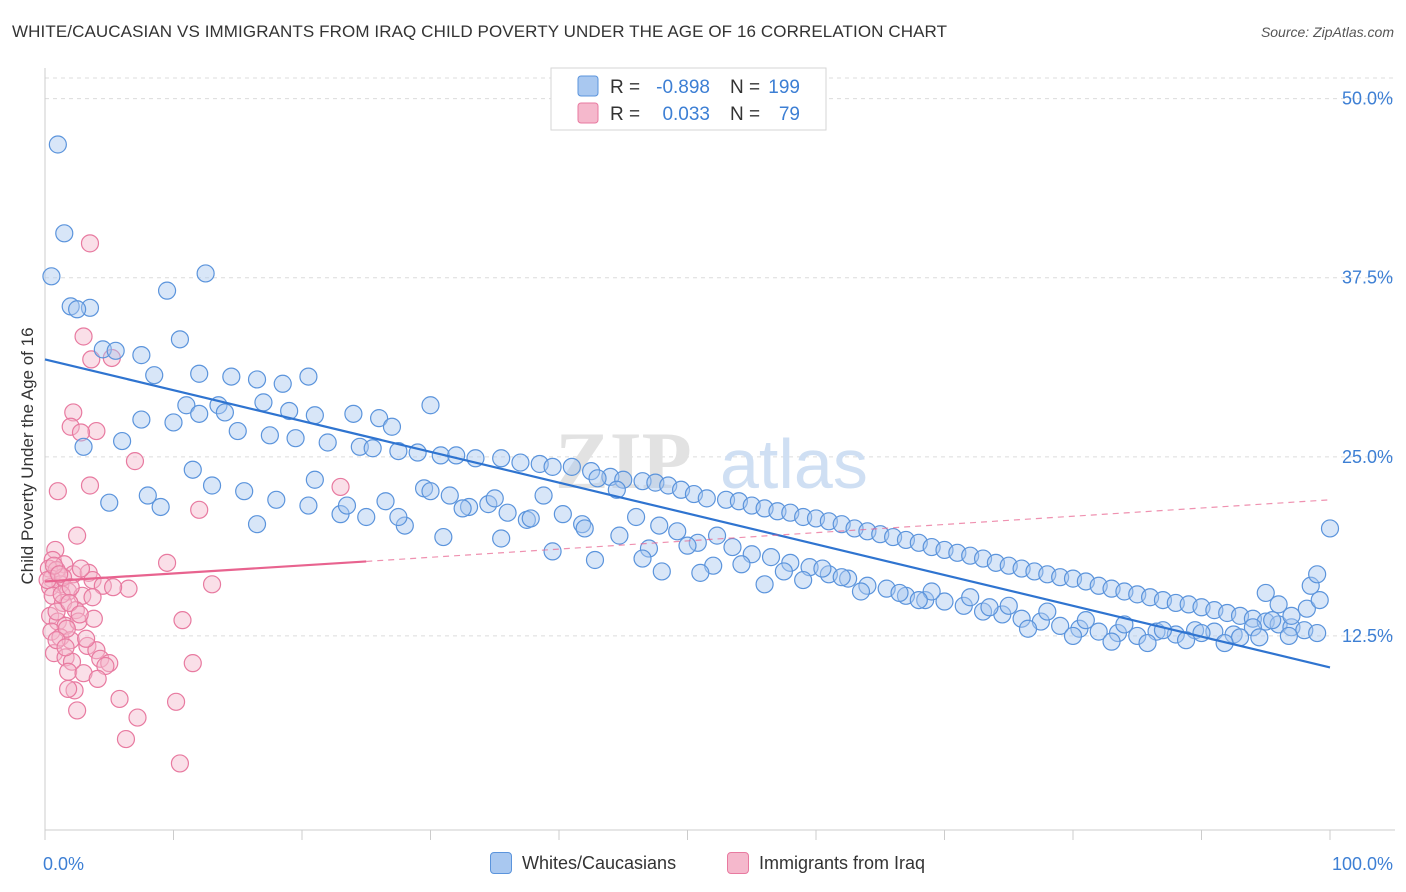 This screenshot has height=892, width=1406. What do you see at coordinates (1367, 636) in the screenshot?
I see `y-tick-label: 12.5%` at bounding box center [1367, 636].